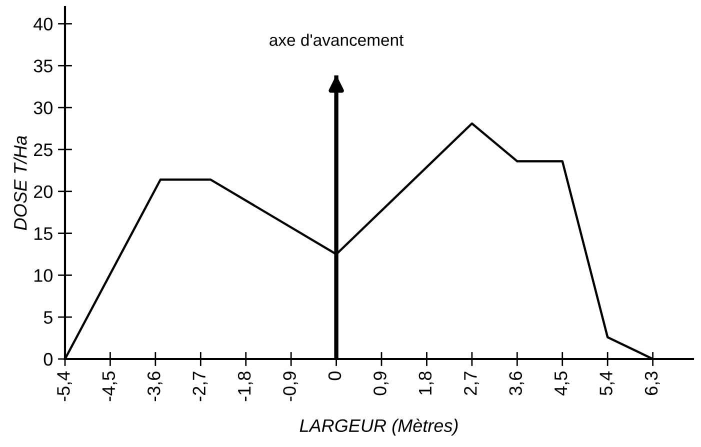 This screenshot has width=701, height=447. Describe the element at coordinates (43, 108) in the screenshot. I see `y-tick-label: 30` at that location.